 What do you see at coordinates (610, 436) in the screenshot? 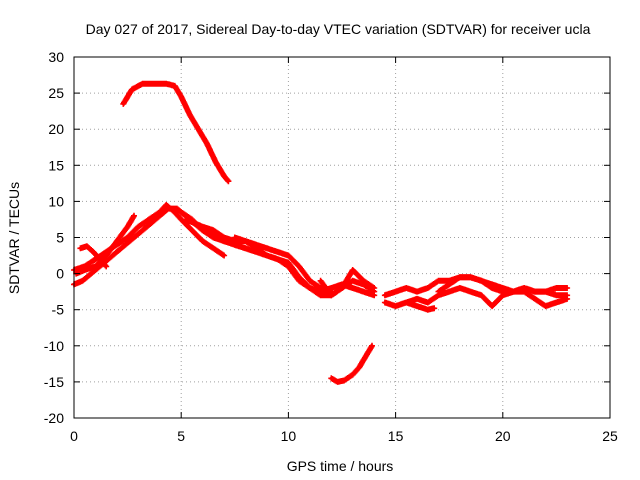
I see `x-tick-label: 25` at bounding box center [610, 436].